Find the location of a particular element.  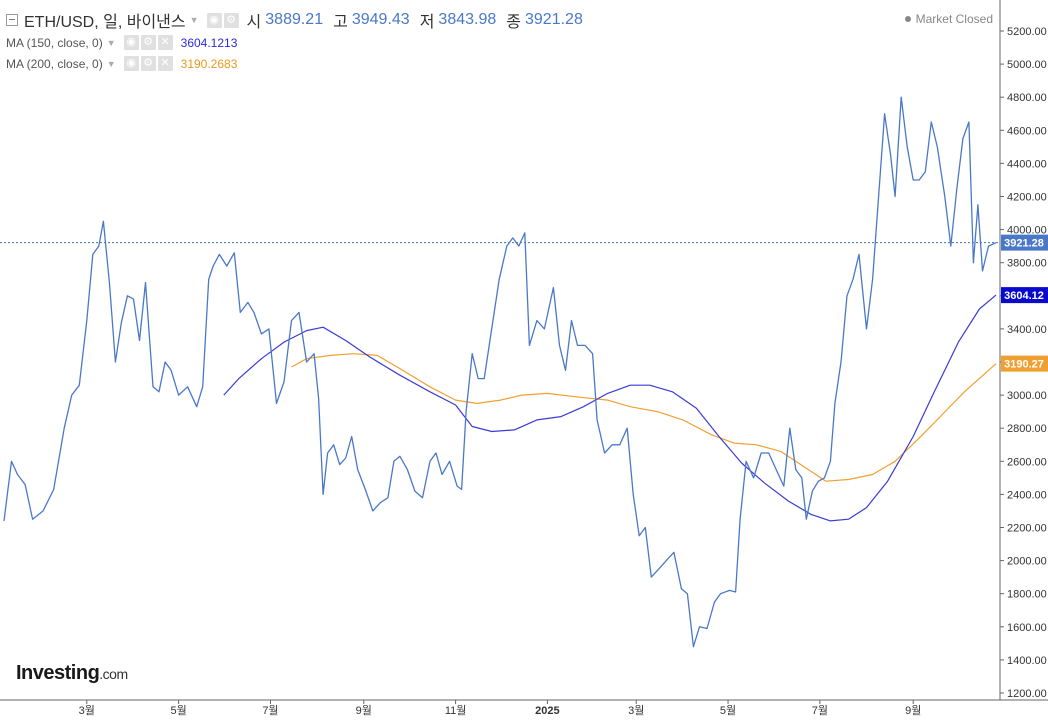

y-tick-label: 3000.00 is located at coordinates (1027, 396).